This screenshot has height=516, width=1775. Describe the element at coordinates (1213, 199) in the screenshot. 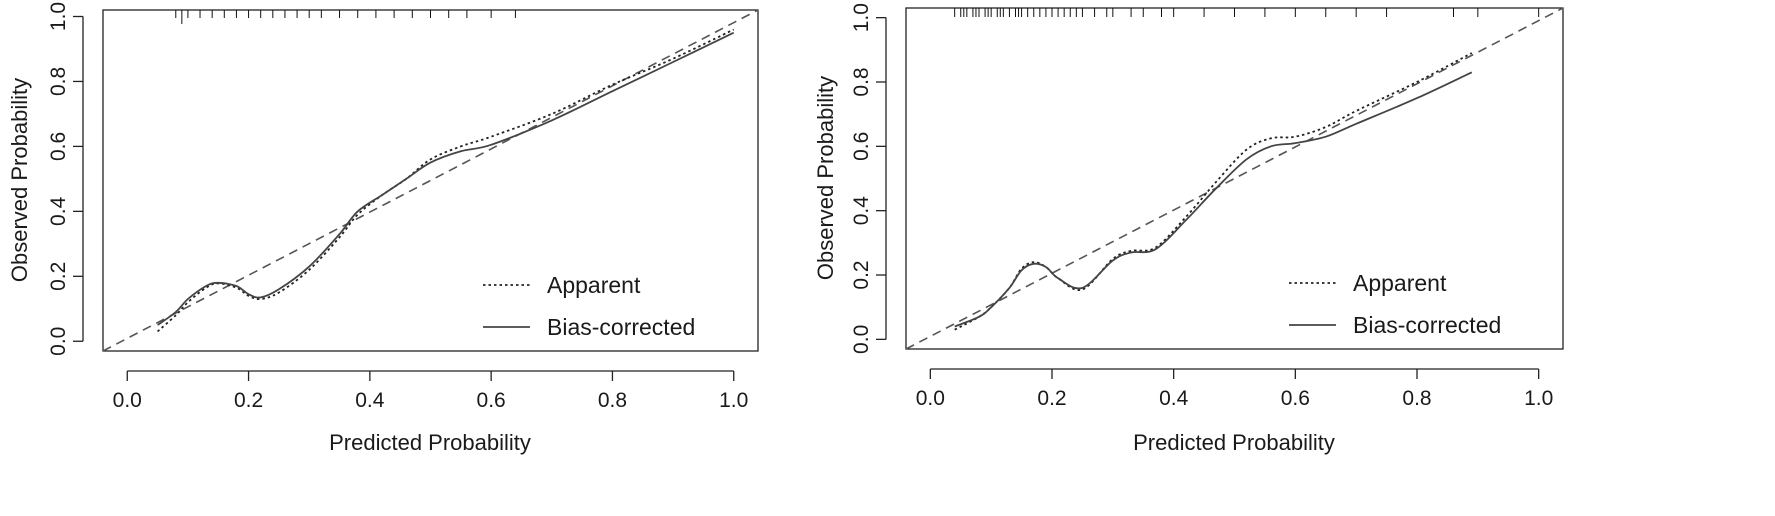

I see `series-bias-corrected-line` at that location.